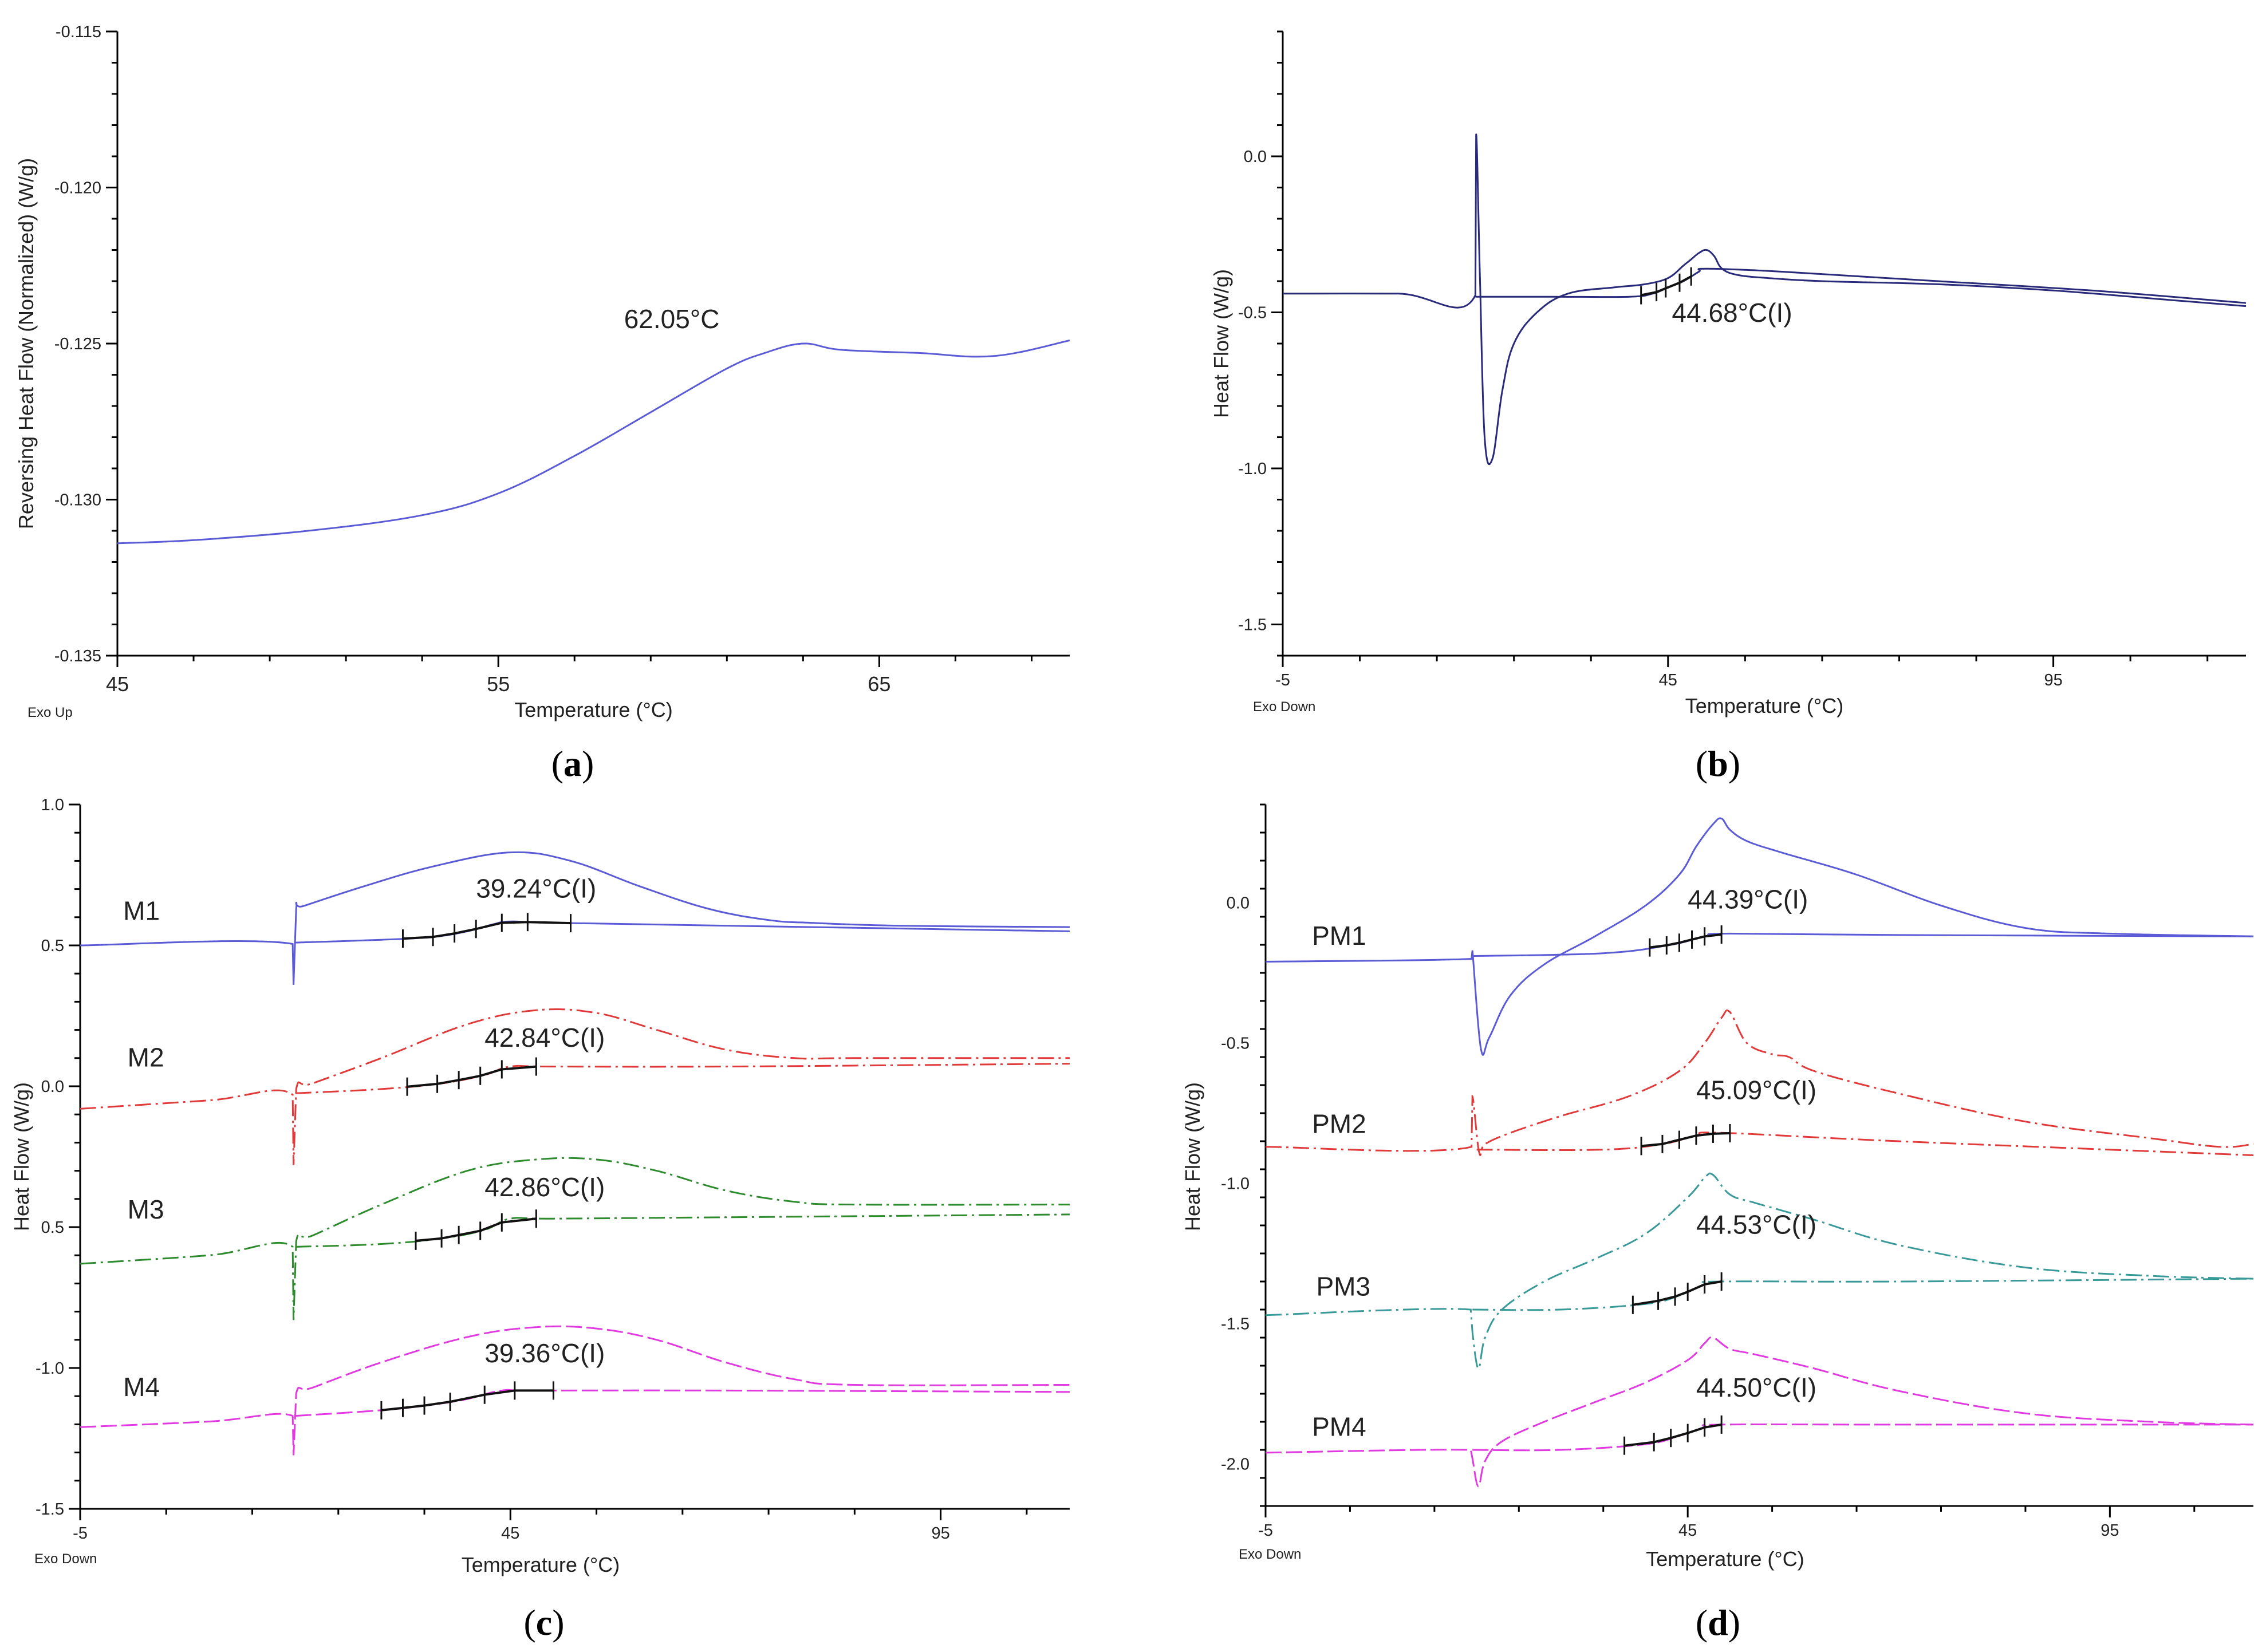 This screenshot has width=2266, height=1652. What do you see at coordinates (77, 656) in the screenshot?
I see `y-tick-label: -0.135` at bounding box center [77, 656].